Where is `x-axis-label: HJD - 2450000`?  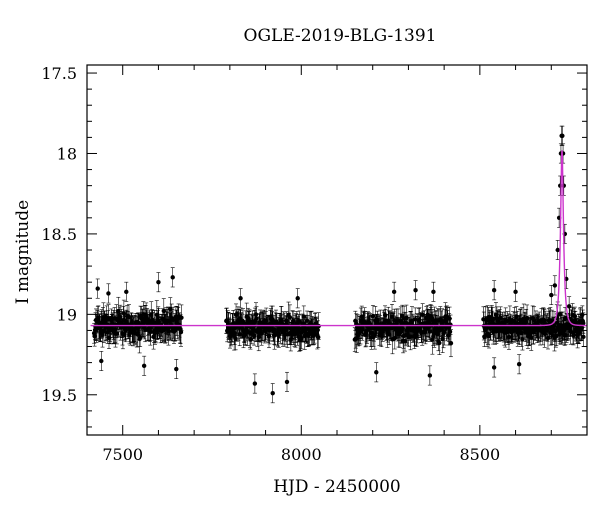 x-axis-label: HJD - 2450000 is located at coordinates (337, 487).